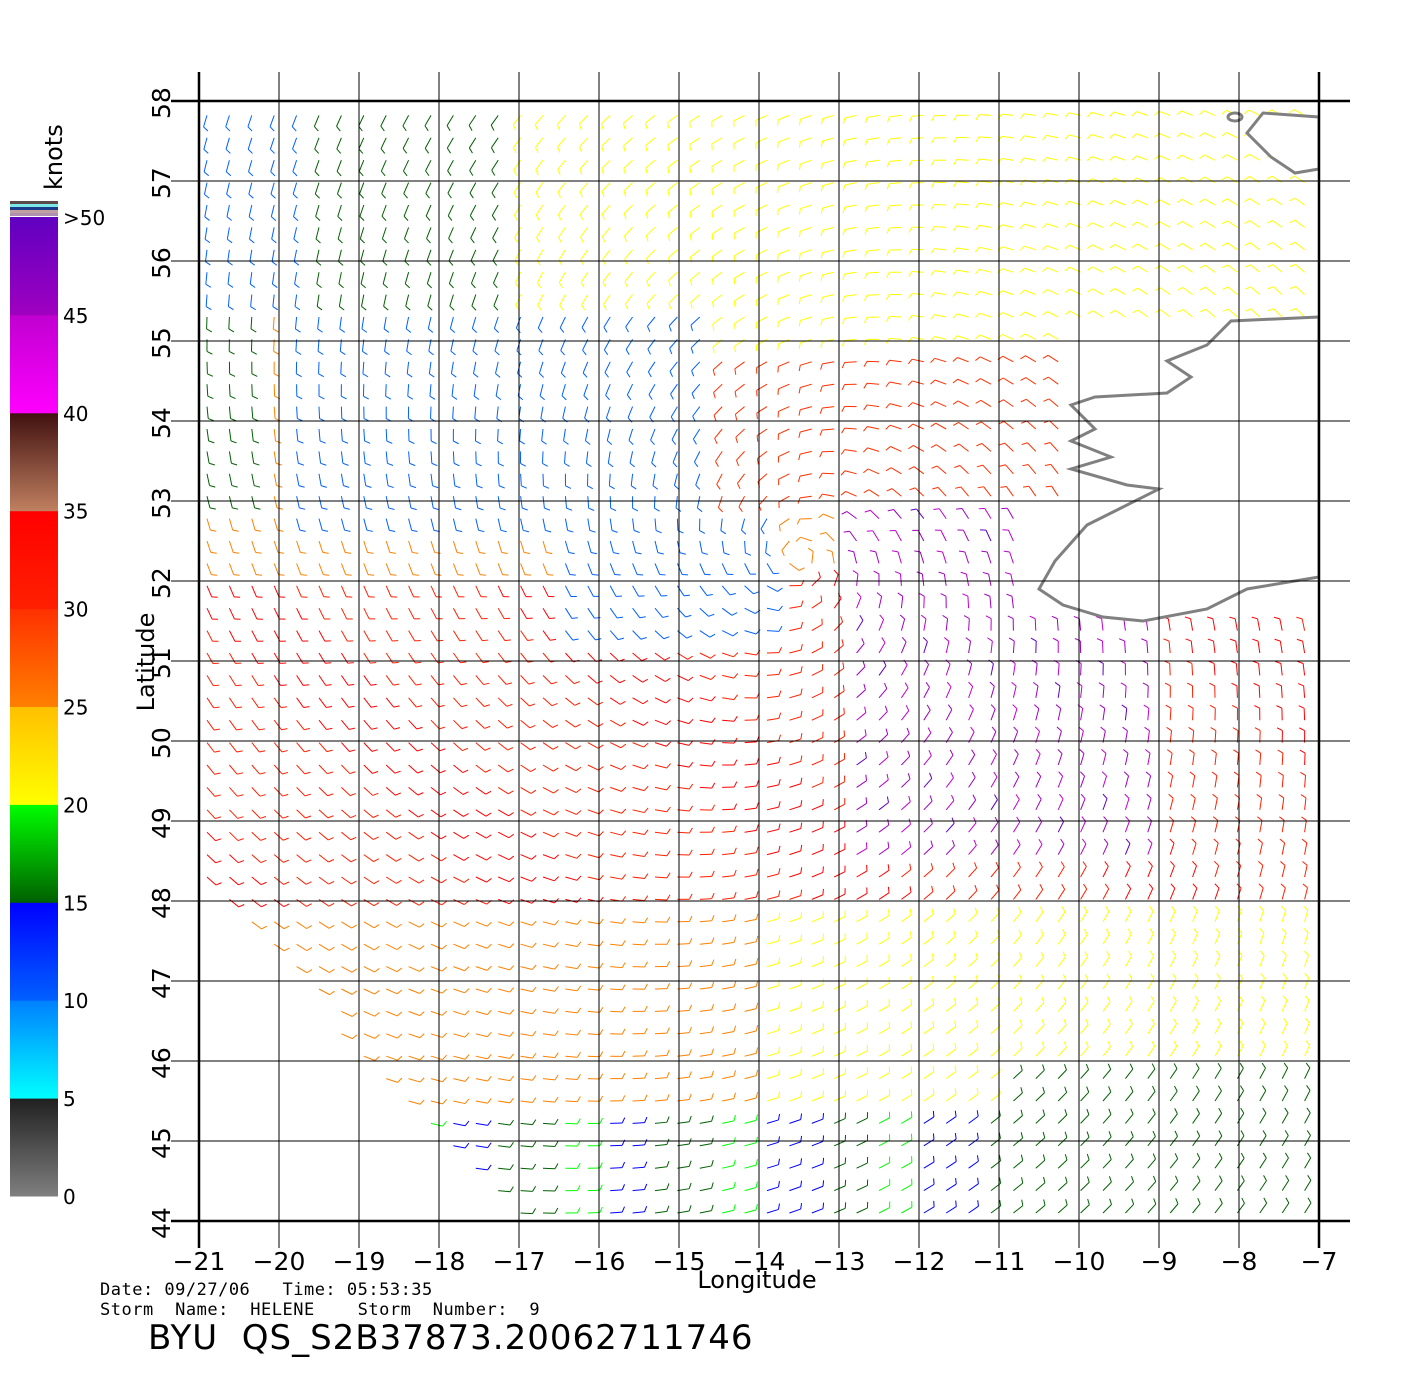 Image resolution: width=1420 pixels, height=1400 pixels. I want to click on longitude-tick: −21, so click(199, 1261).